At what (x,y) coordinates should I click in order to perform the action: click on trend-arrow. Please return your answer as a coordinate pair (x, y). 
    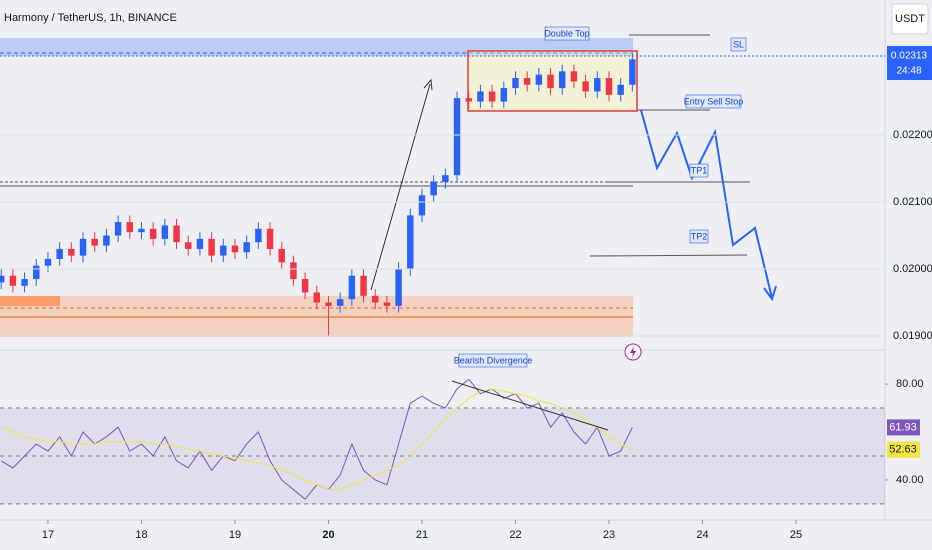
    Looking at the image, I should click on (400, 187).